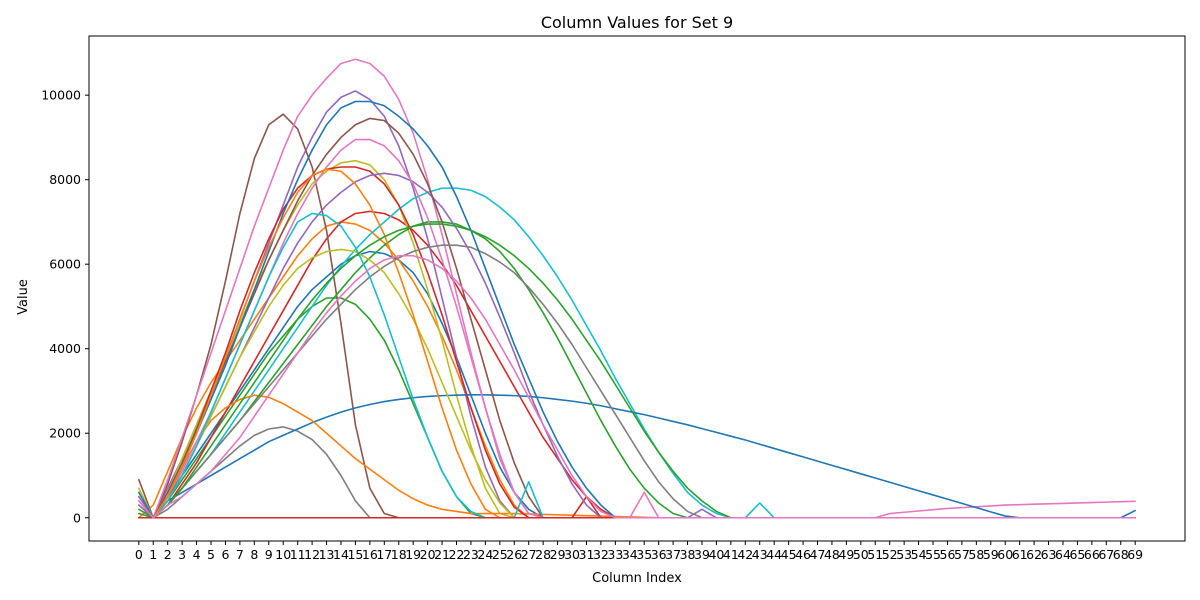  Describe the element at coordinates (572, 554) in the screenshot. I see `x-tick-label: 30` at that location.